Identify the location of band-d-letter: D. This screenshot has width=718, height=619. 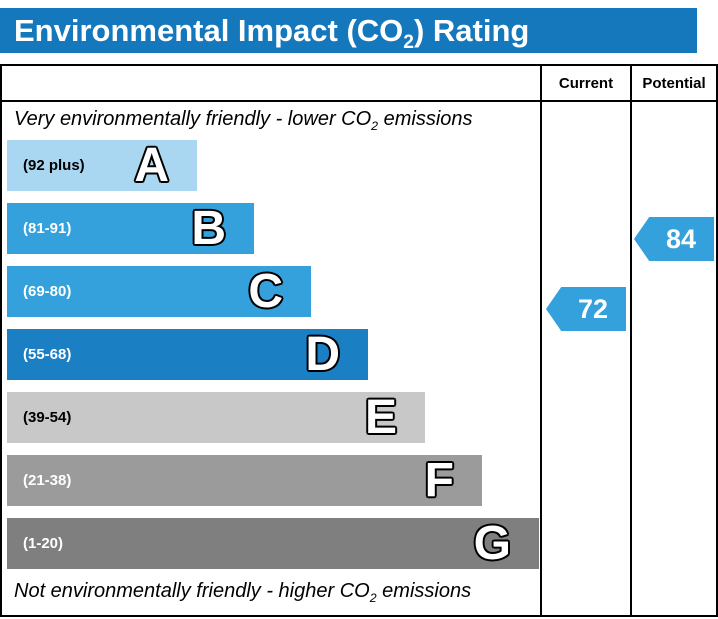
(322, 354).